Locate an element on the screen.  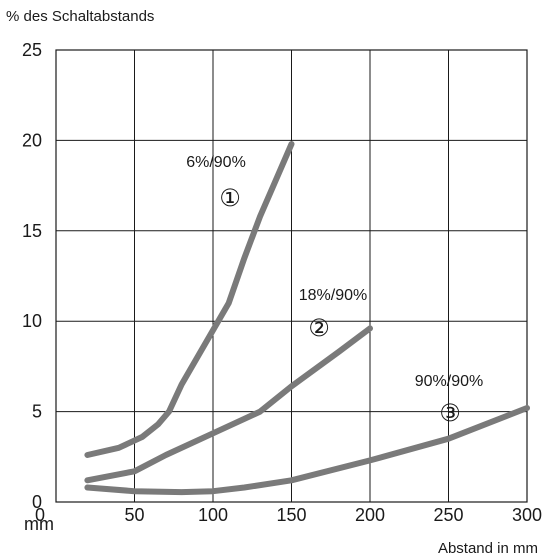
series-1-label: 6%/90% is located at coordinates (216, 162).